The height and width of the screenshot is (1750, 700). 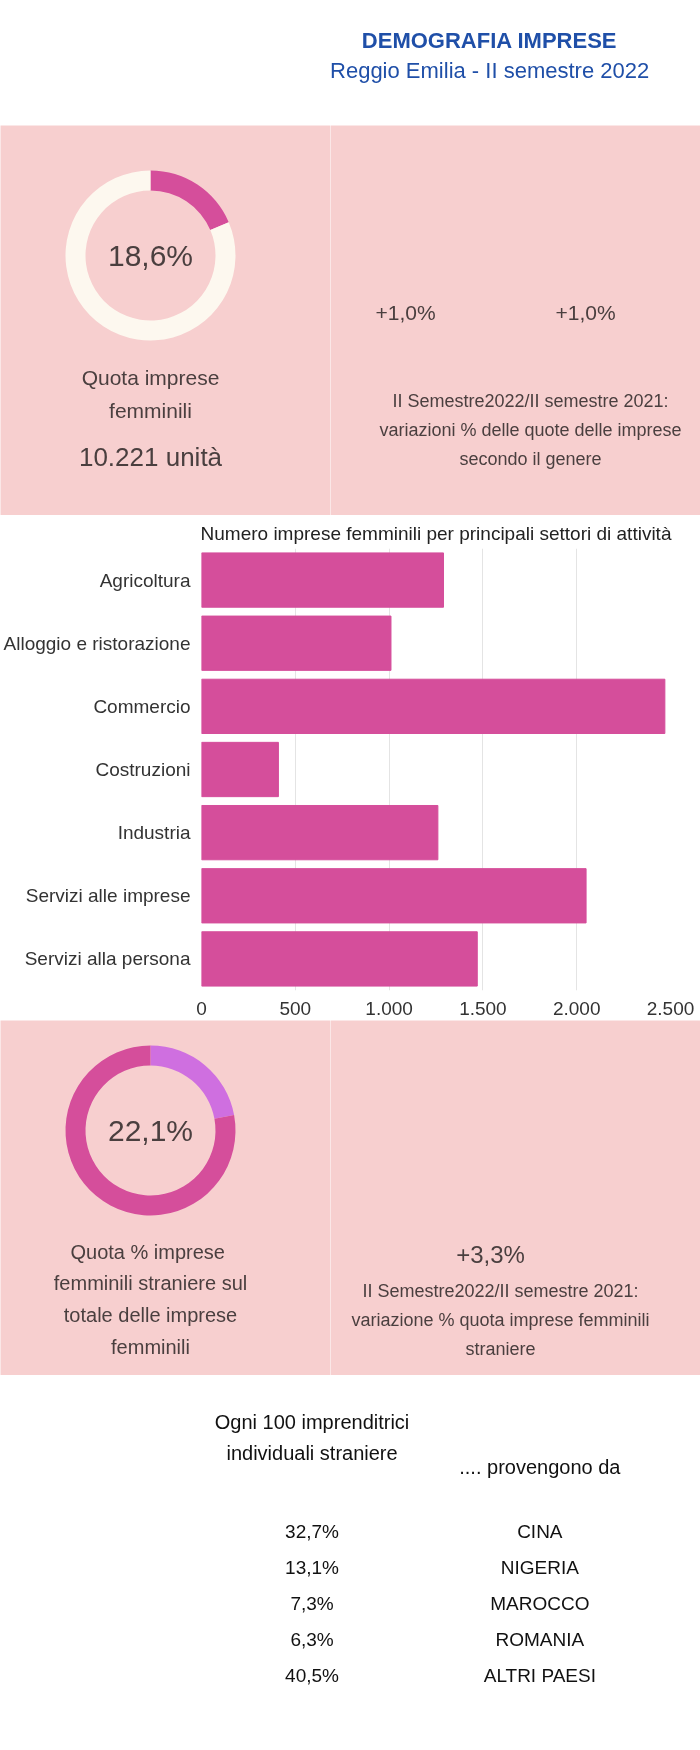 What do you see at coordinates (312, 1437) in the screenshot?
I see `text: Ogni 100 imprenditrici individuali straniere` at bounding box center [312, 1437].